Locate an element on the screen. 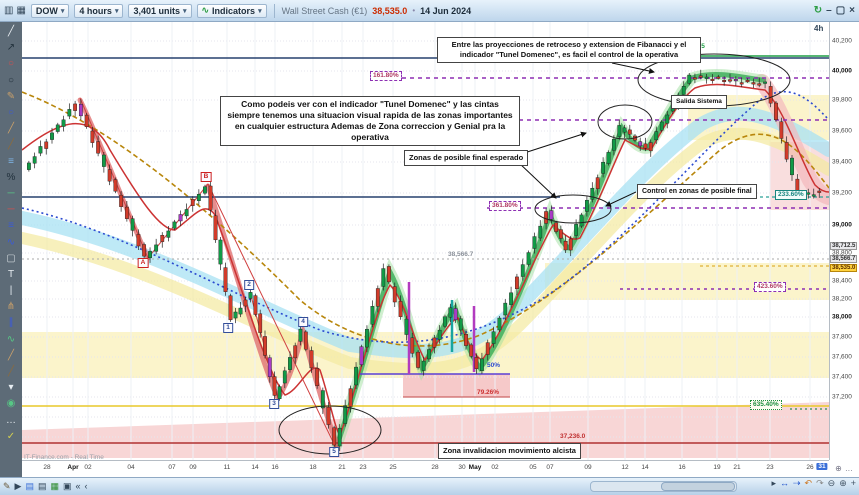 This screenshot has width=859, height=495. draw-icon: ✎ is located at coordinates (7, 486).